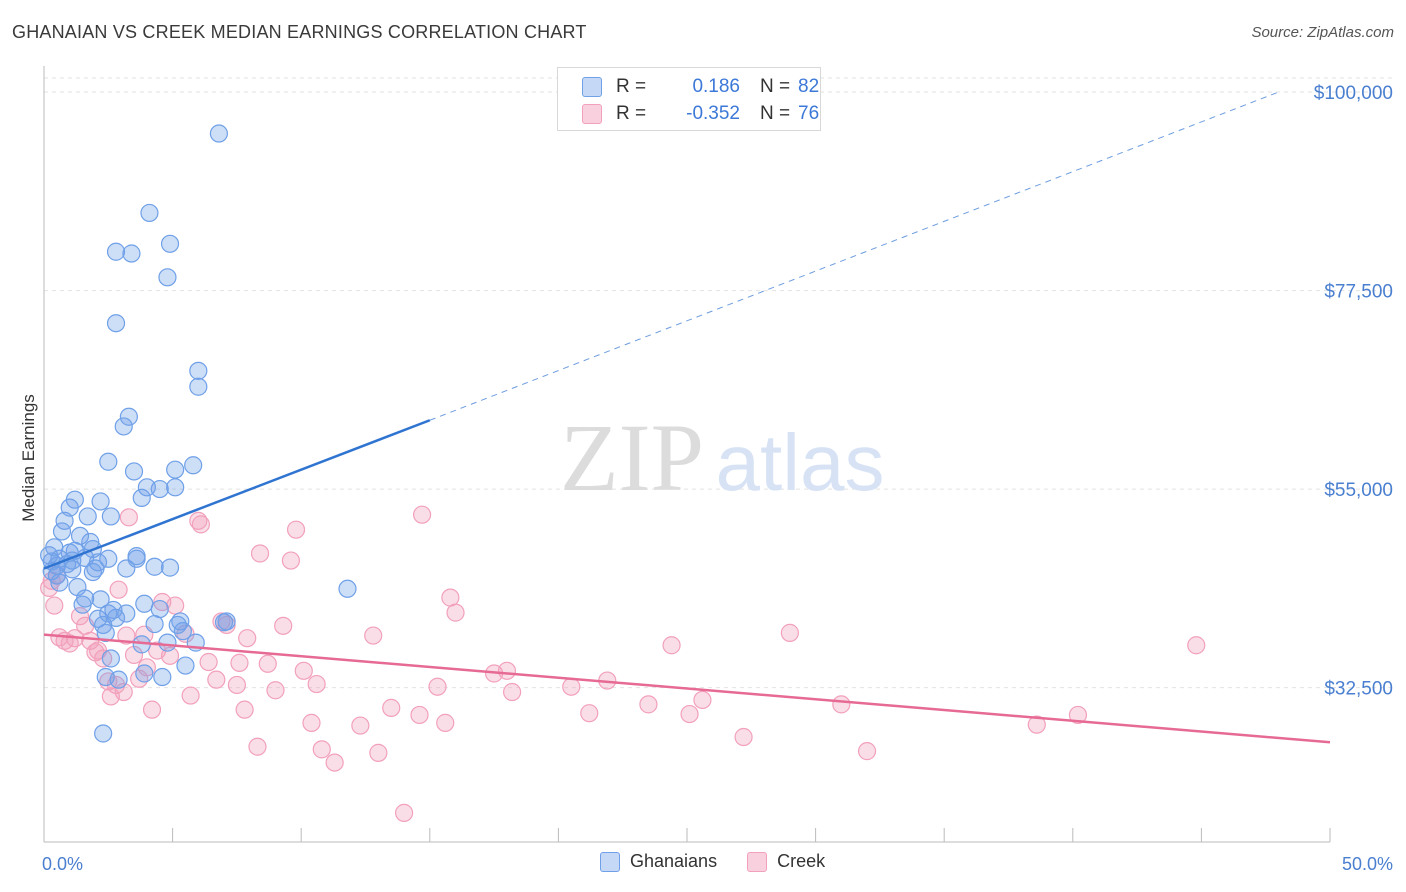 The image size is (1406, 892). I want to click on watermark-zip: ZIP, so click(632, 457).